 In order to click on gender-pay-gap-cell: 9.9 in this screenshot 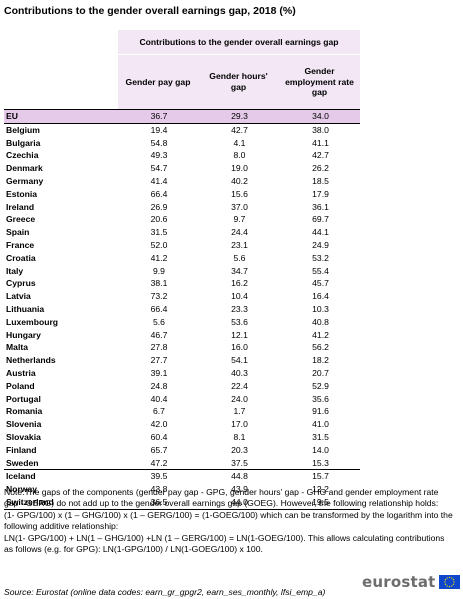, I will do `click(159, 270)`.